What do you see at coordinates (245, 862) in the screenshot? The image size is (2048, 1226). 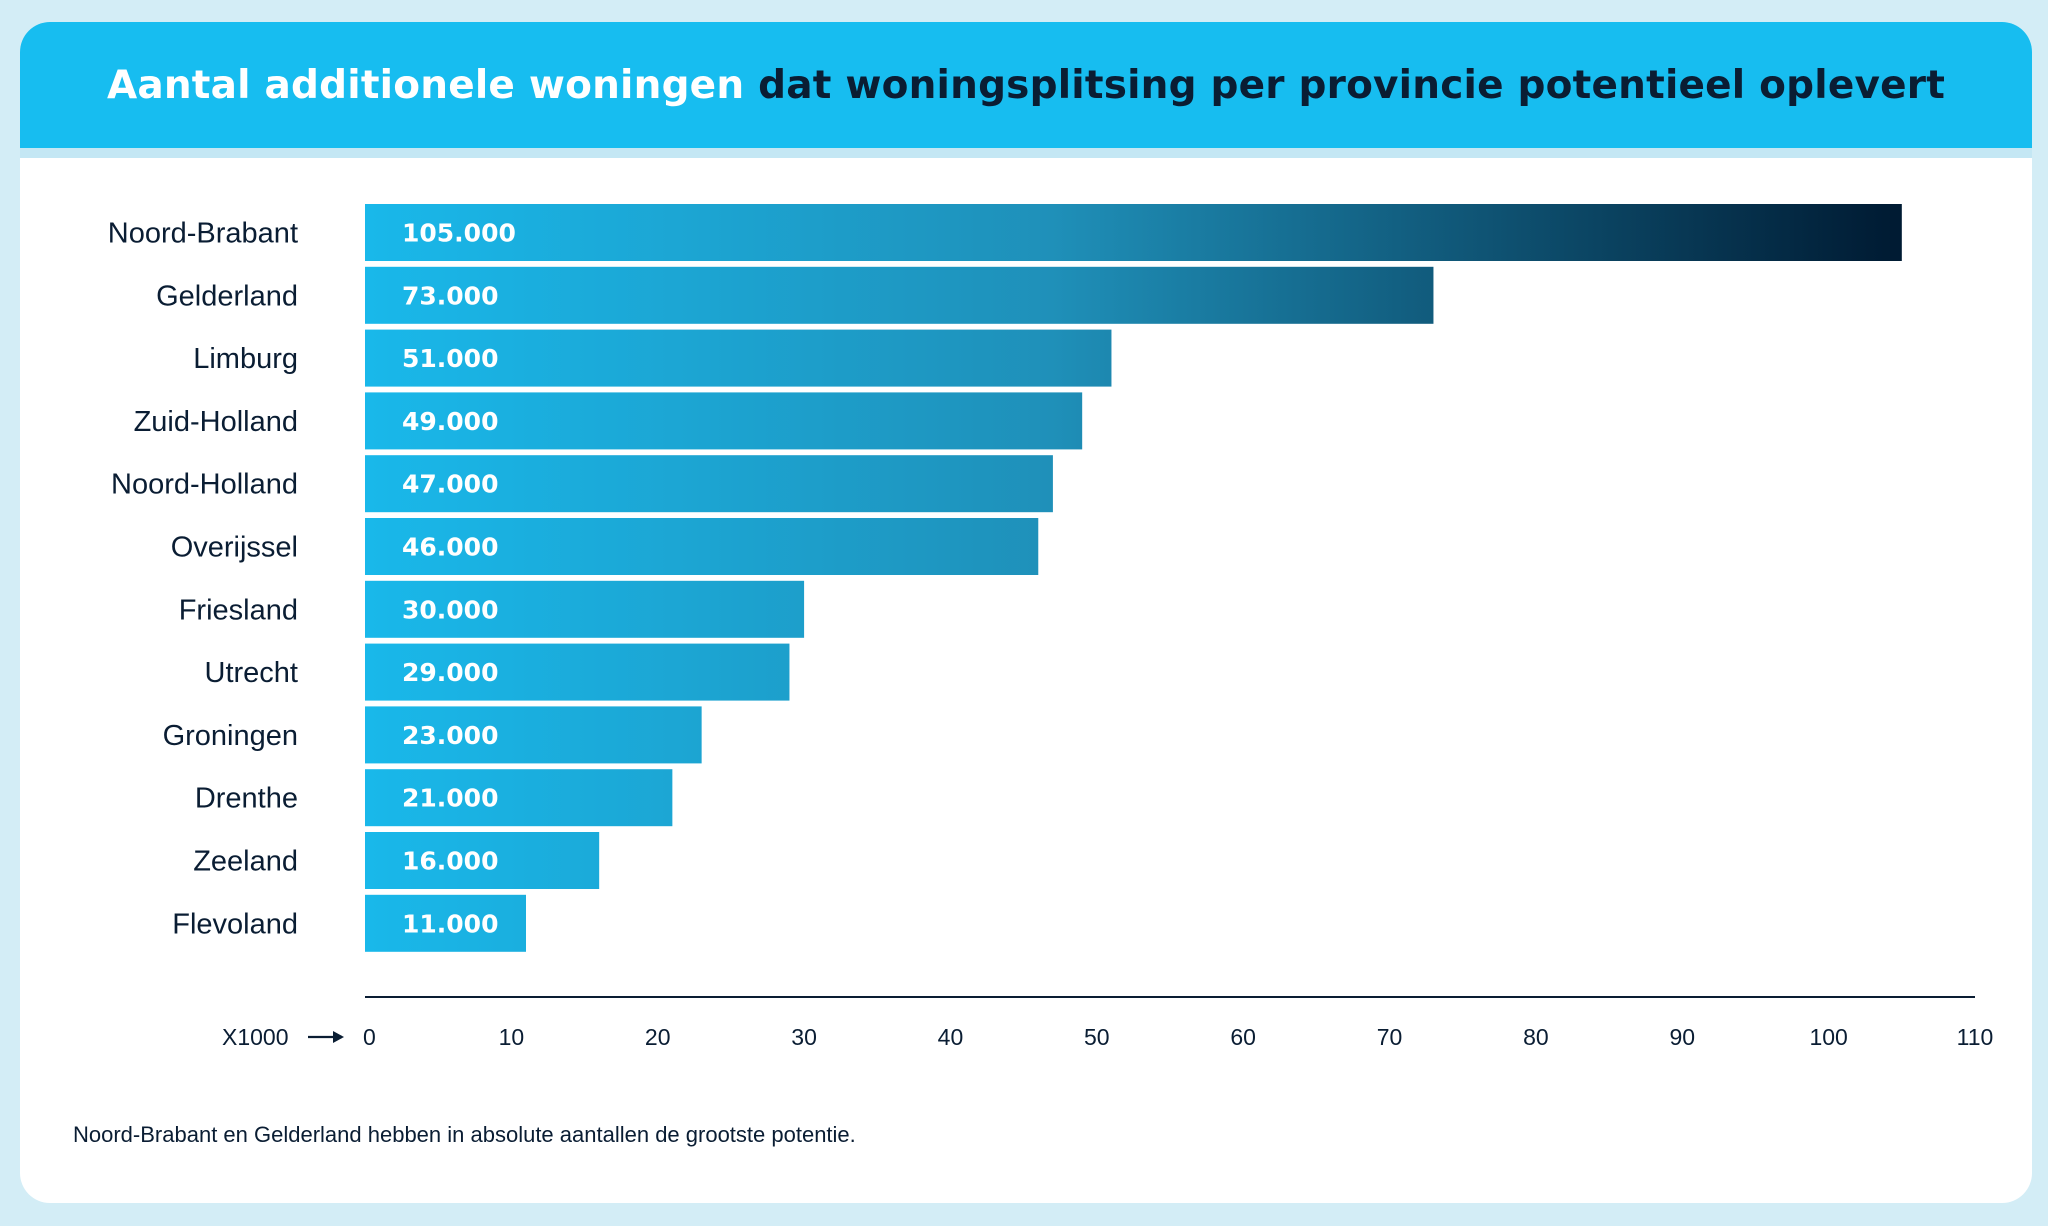 I see `category-label: Zeeland` at bounding box center [245, 862].